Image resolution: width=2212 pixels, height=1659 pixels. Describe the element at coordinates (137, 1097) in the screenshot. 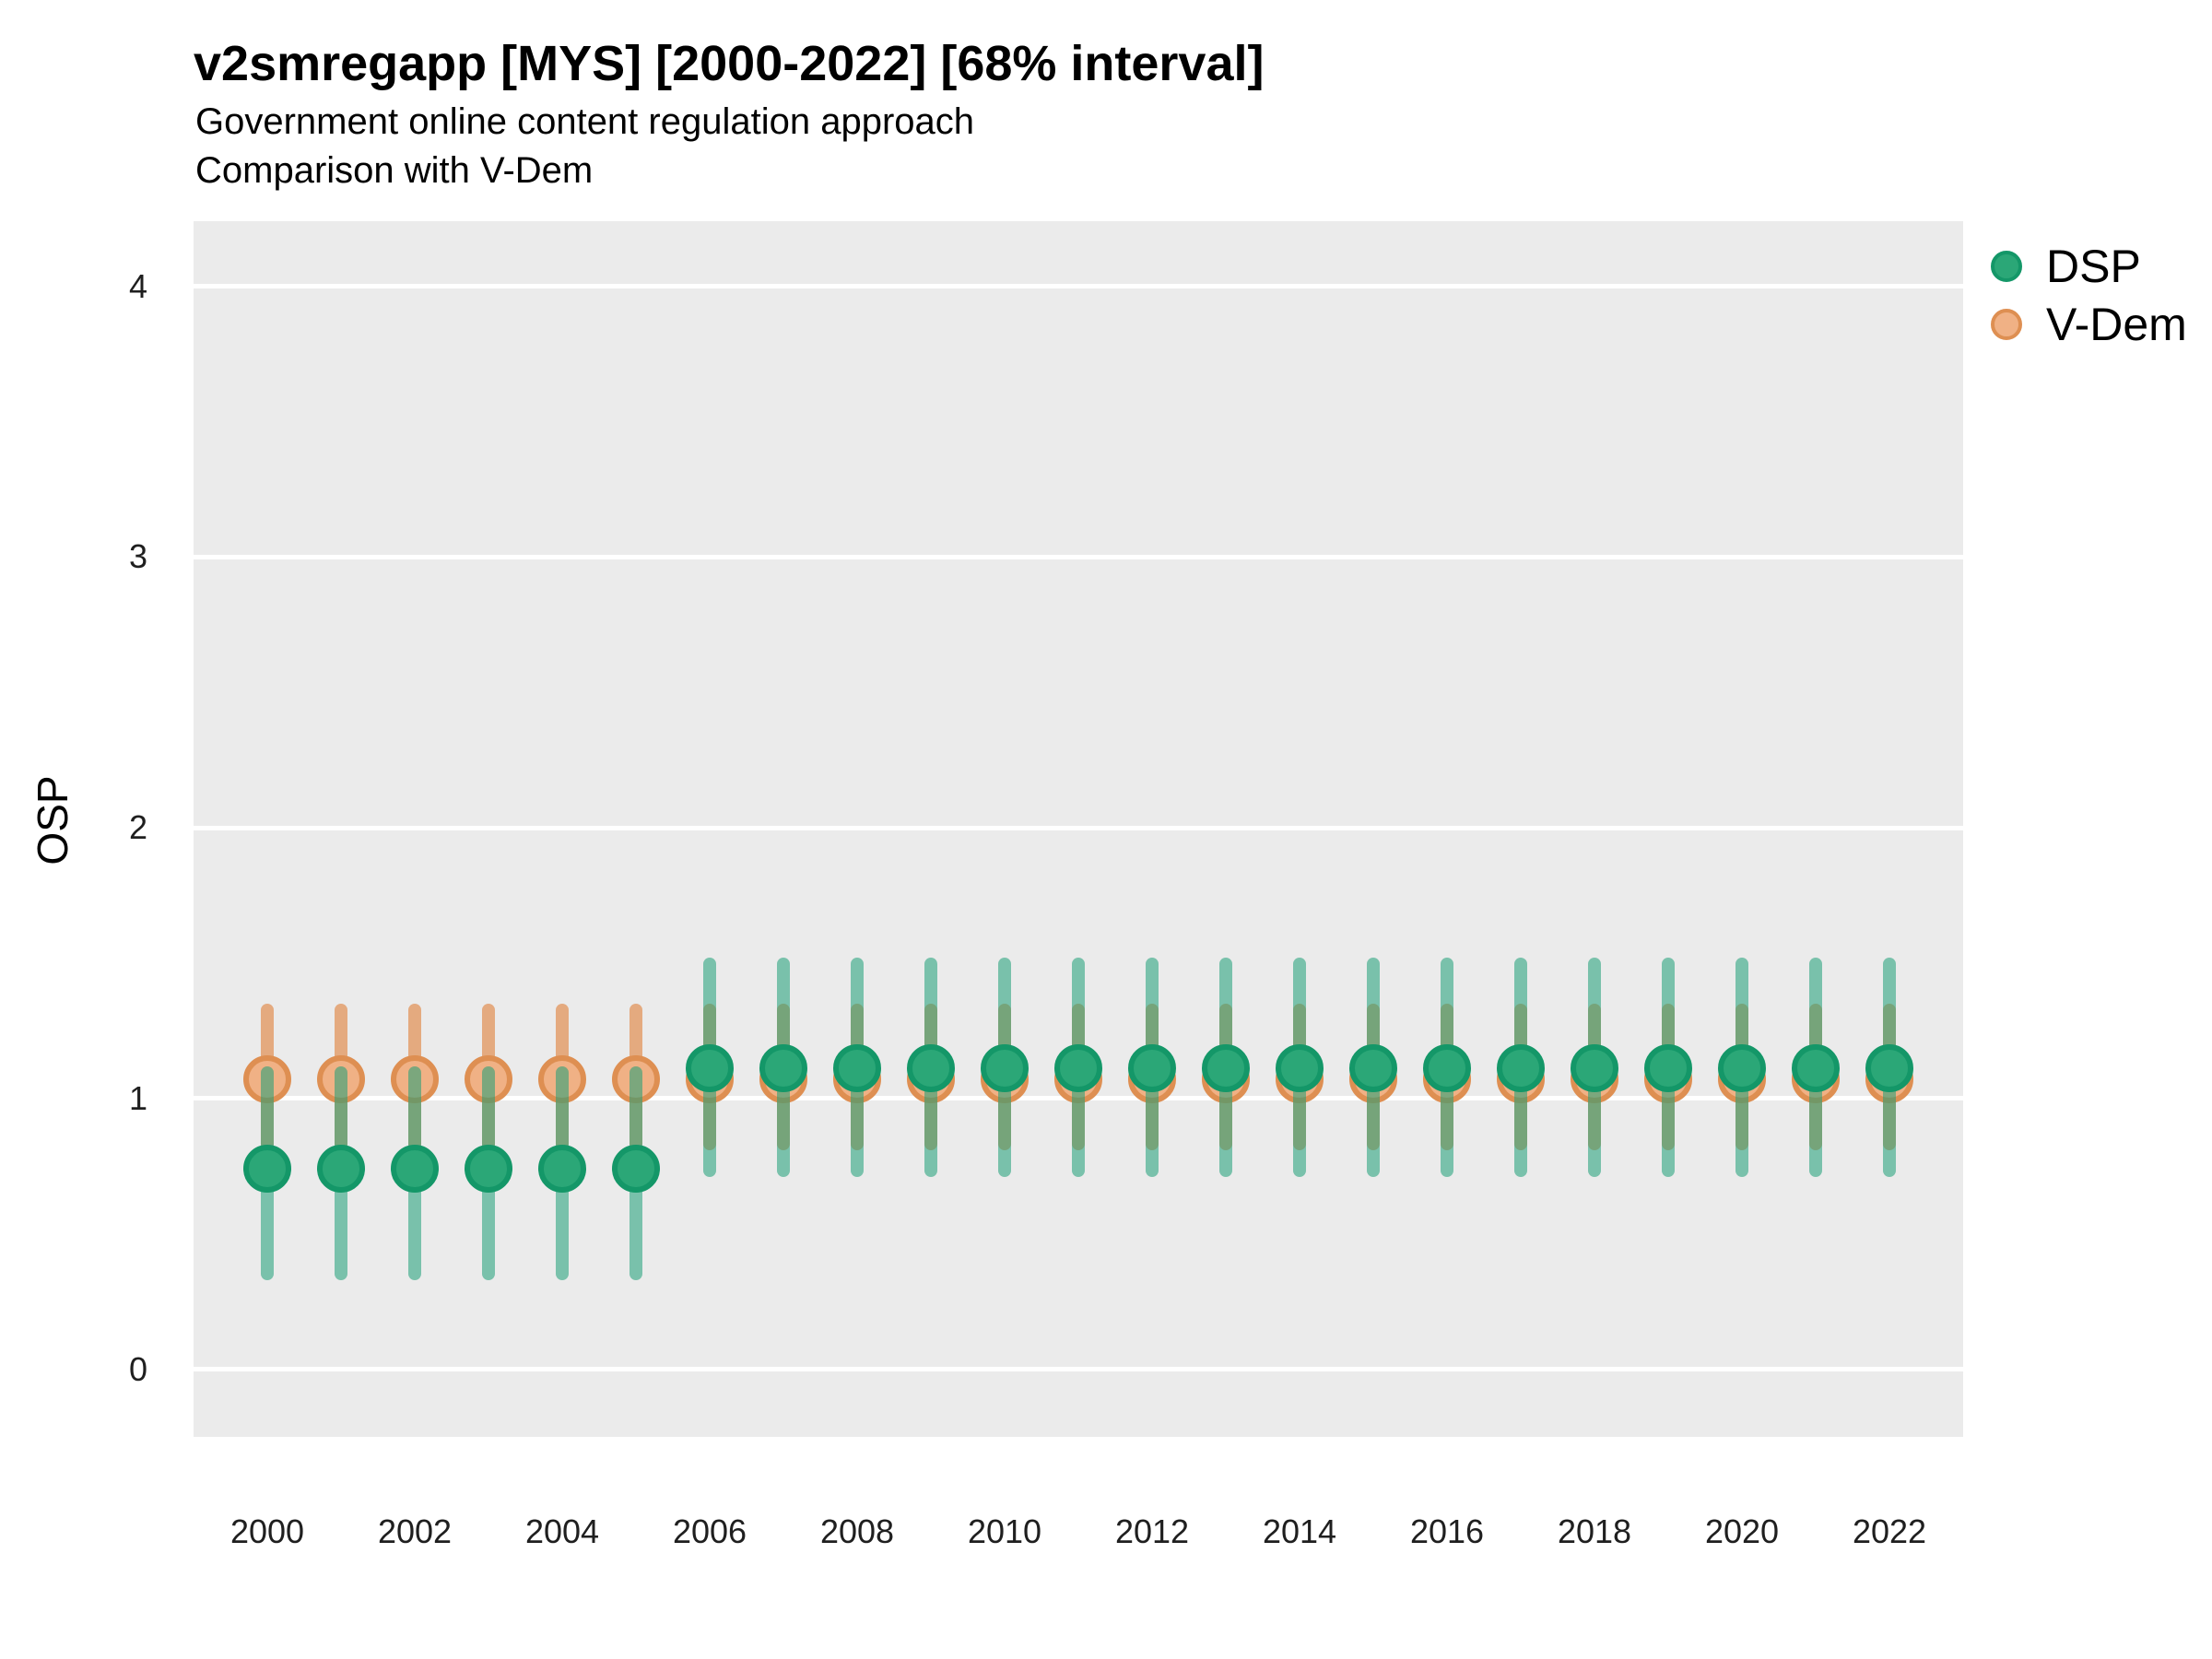

I see `y-tick-label-1: 1` at that location.